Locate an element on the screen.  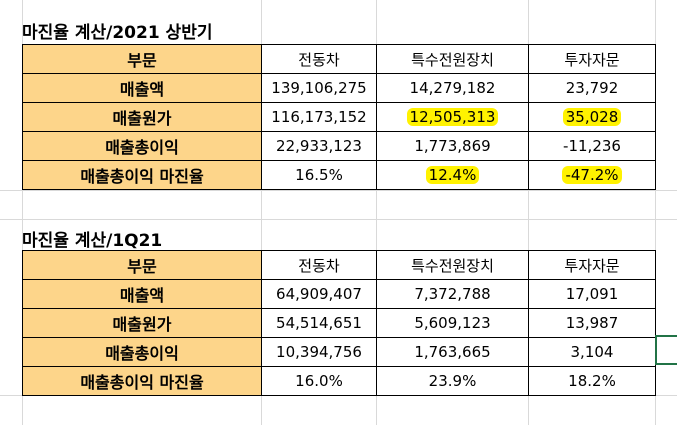
table-row: 매출원가 116,173,152 12,505,313 35,028 is located at coordinates (339, 117).